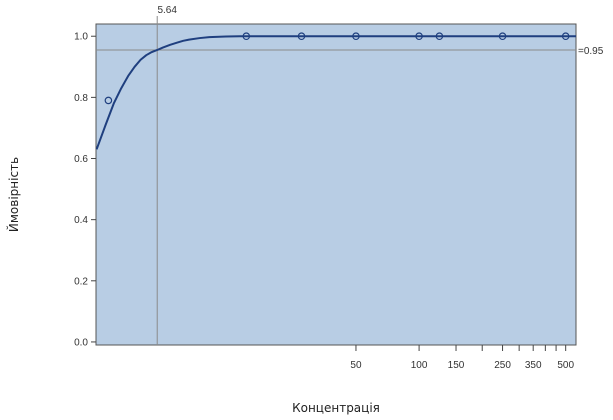 This screenshot has width=613, height=420. Describe the element at coordinates (502, 365) in the screenshot. I see `x-tick-label: 250` at that location.